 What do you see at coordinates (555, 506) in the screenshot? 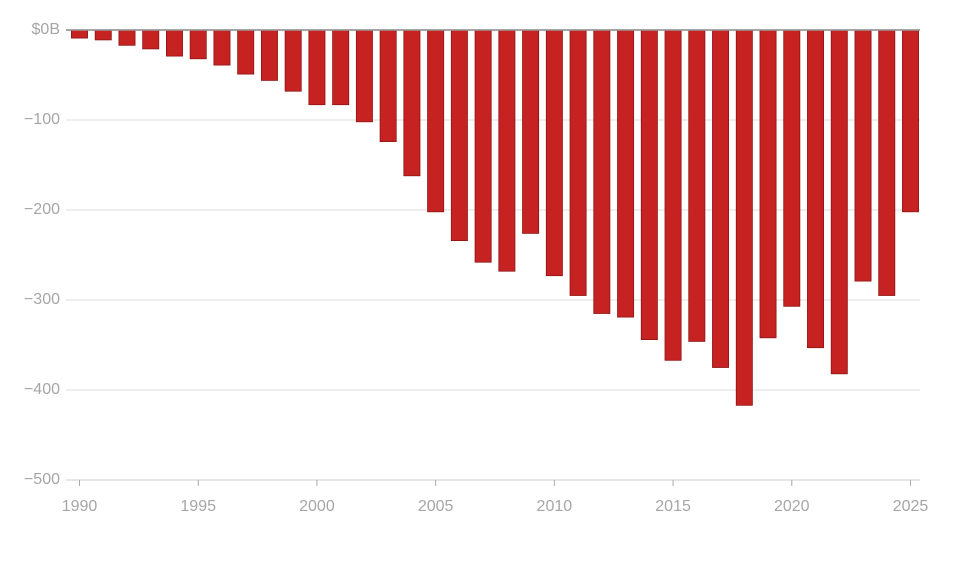
I see `x-tick-label: 2010` at bounding box center [555, 506].